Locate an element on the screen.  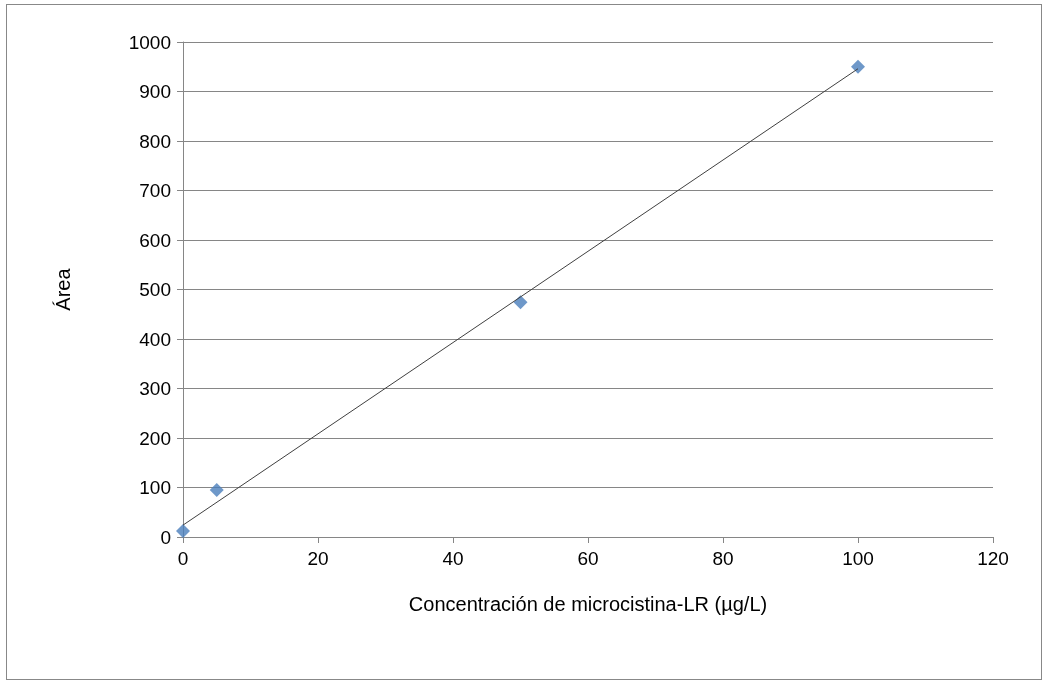
y-tick-label: 200 is located at coordinates (155, 438).